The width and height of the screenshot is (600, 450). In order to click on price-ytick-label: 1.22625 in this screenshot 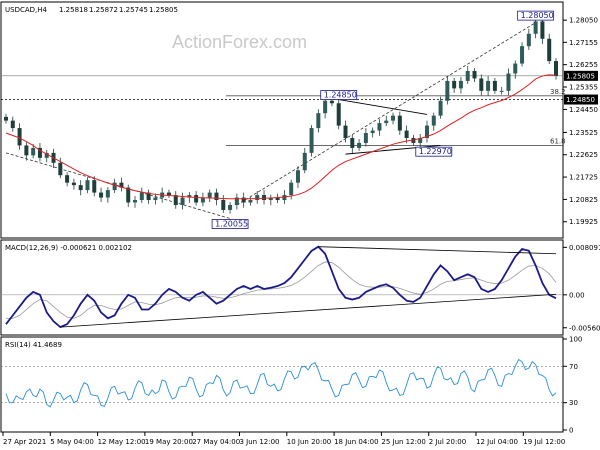, I will do `click(583, 155)`.